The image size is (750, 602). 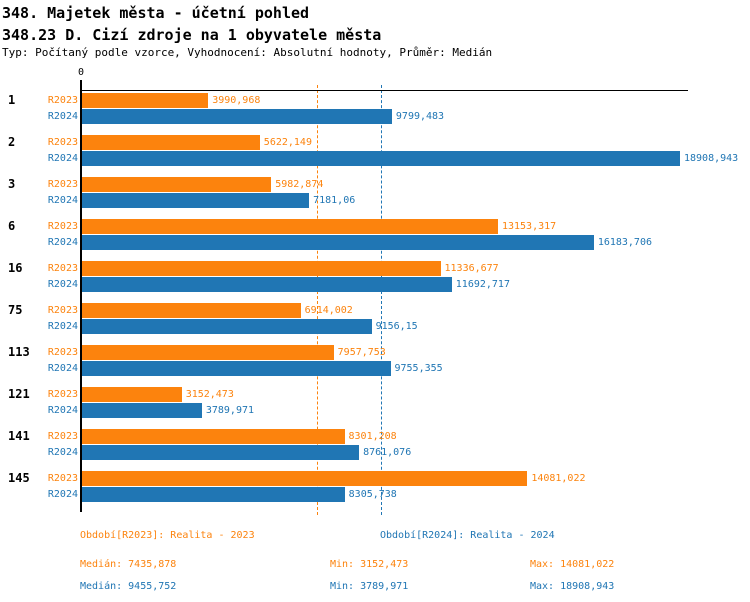 I want to click on bar-value-label: 3152,473, so click(x=209, y=394).